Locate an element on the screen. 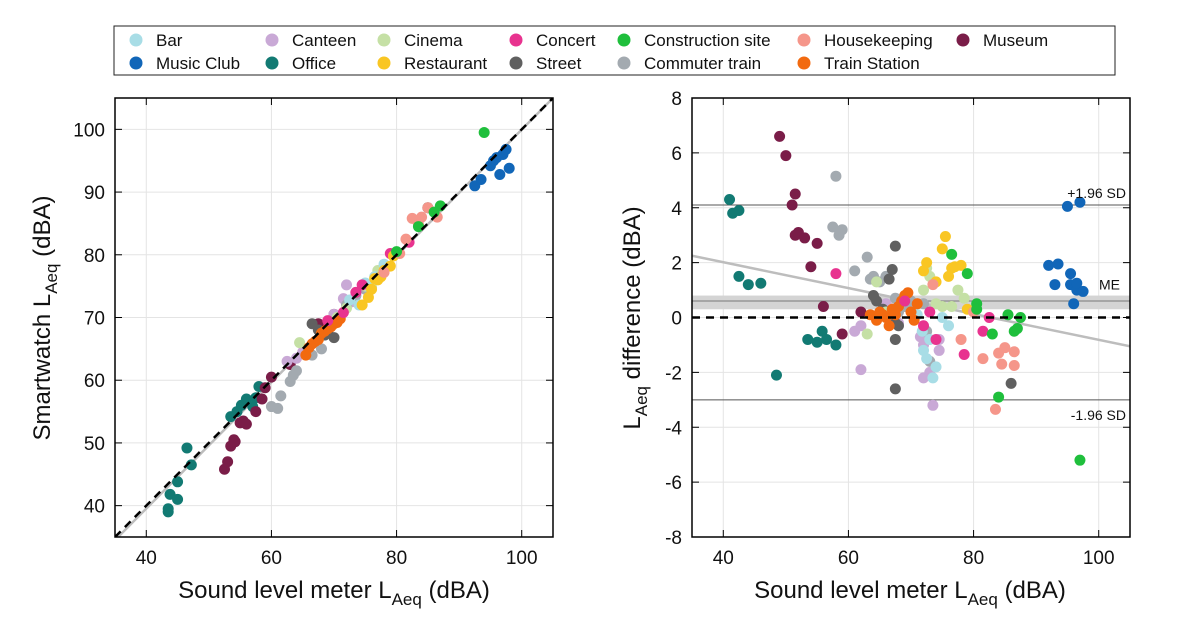 Image resolution: width=1200 pixels, height=628 pixels. legend-item: Office is located at coordinates (300, 63).